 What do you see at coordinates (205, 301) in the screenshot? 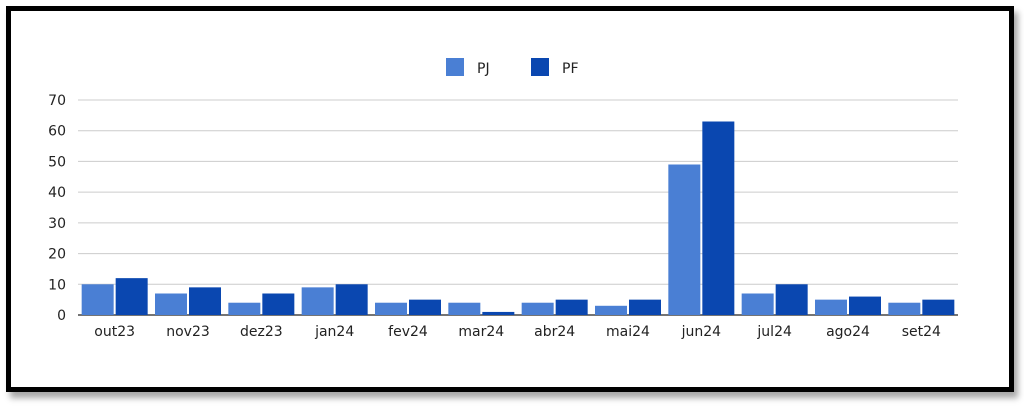
I see `bar-pf-nov23` at bounding box center [205, 301].